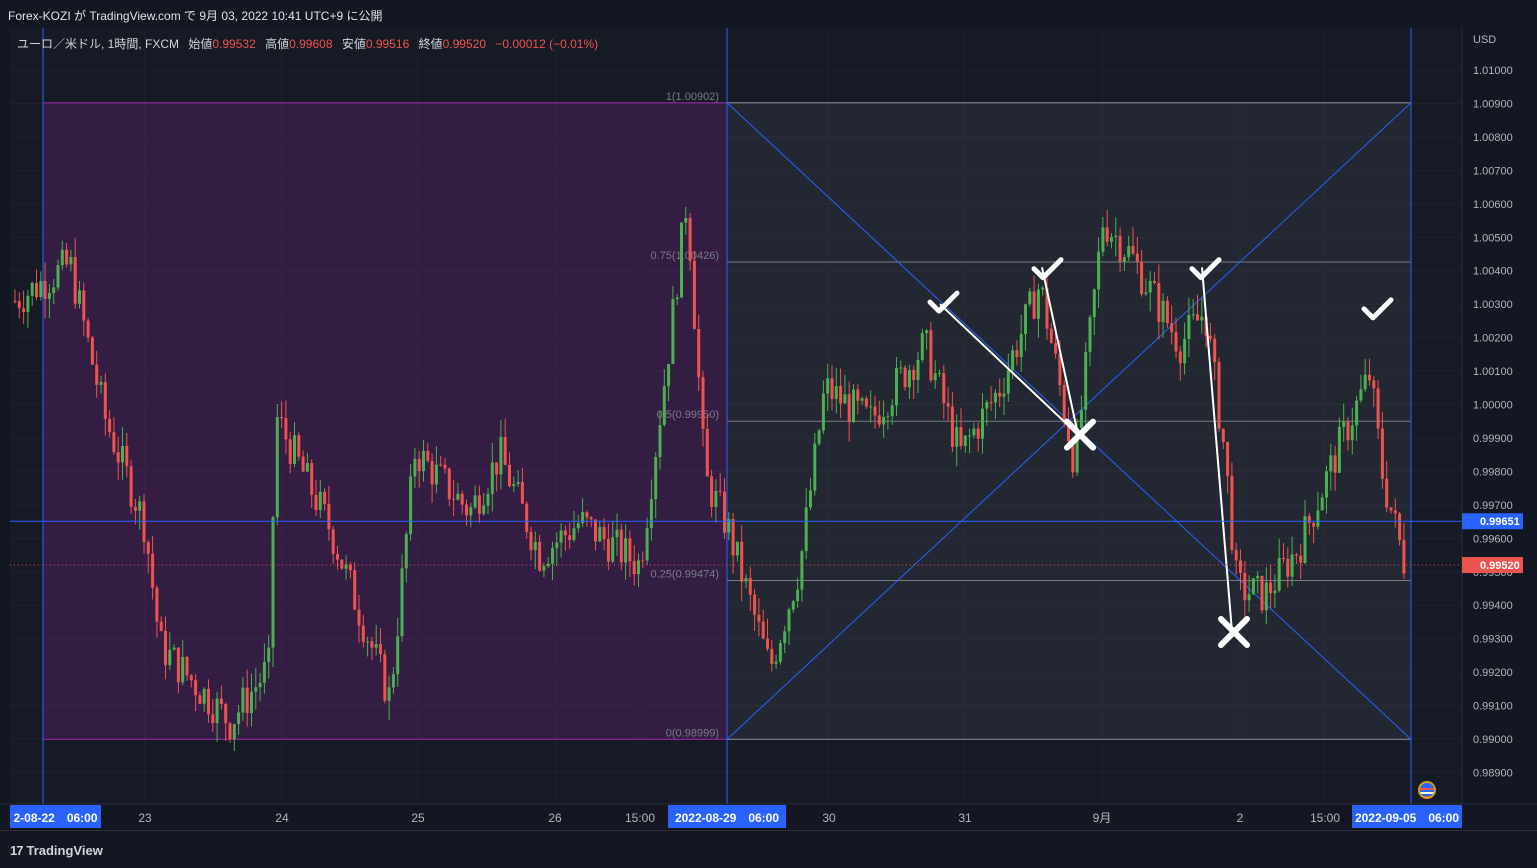 The height and width of the screenshot is (868, 1537). What do you see at coordinates (1240, 818) in the screenshot?
I see `time-tick-label: 2` at bounding box center [1240, 818].